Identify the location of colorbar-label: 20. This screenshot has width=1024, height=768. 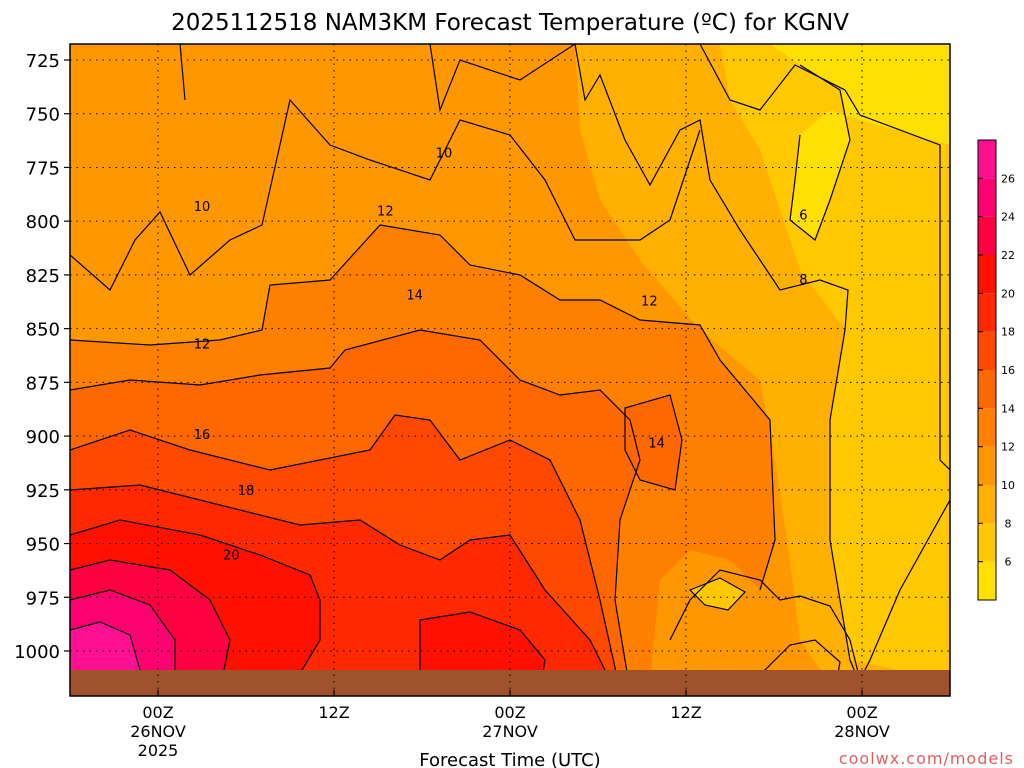
(1008, 293).